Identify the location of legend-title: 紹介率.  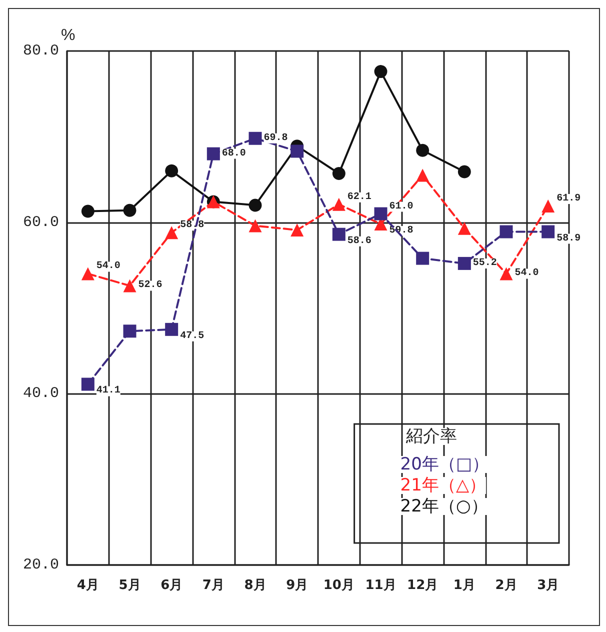
(431, 436).